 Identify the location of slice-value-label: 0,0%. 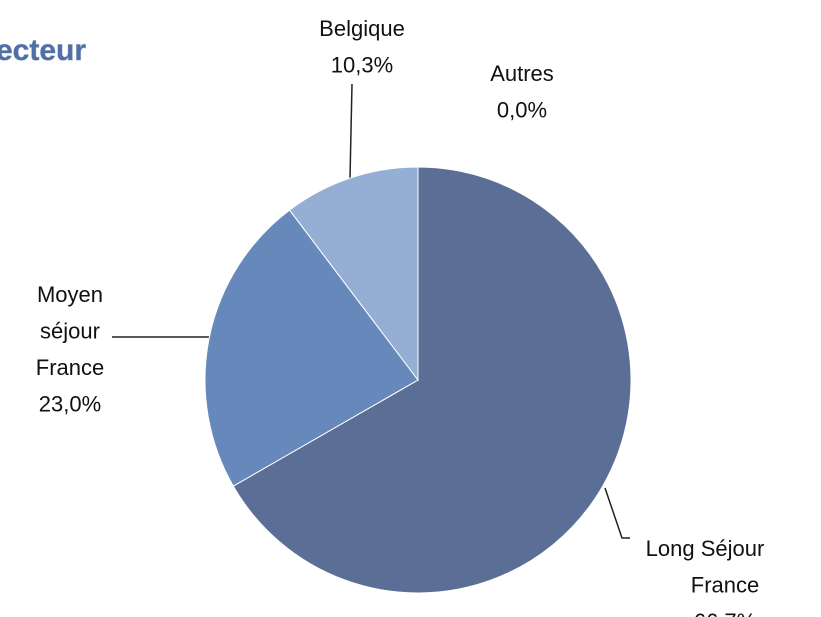
(522, 109).